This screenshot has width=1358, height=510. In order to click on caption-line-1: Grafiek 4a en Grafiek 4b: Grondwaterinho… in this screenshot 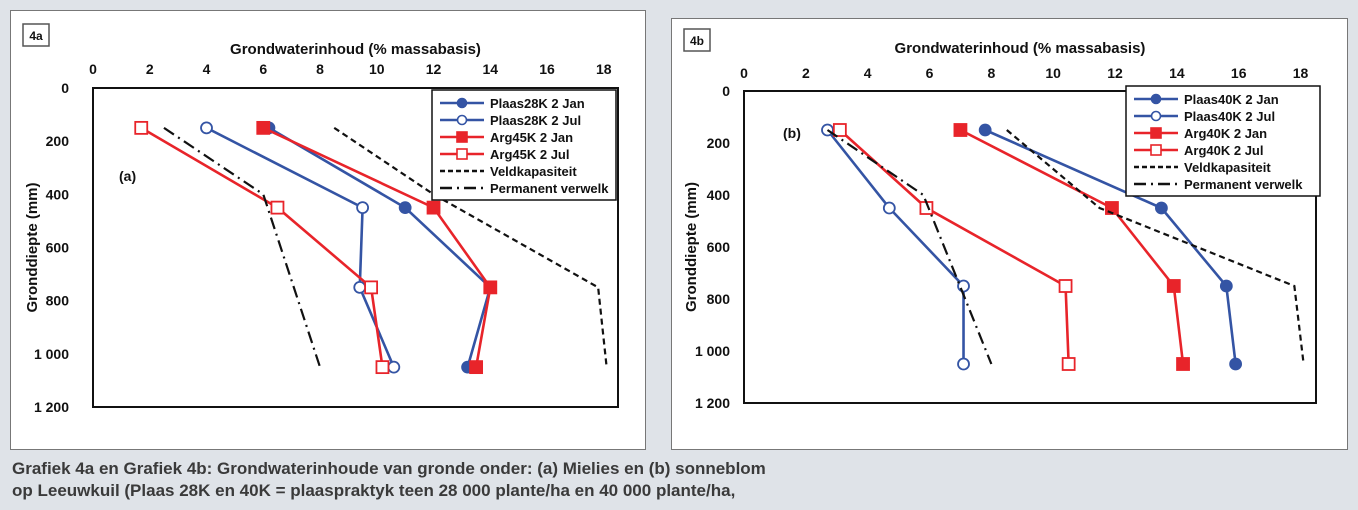, I will do `click(389, 468)`.